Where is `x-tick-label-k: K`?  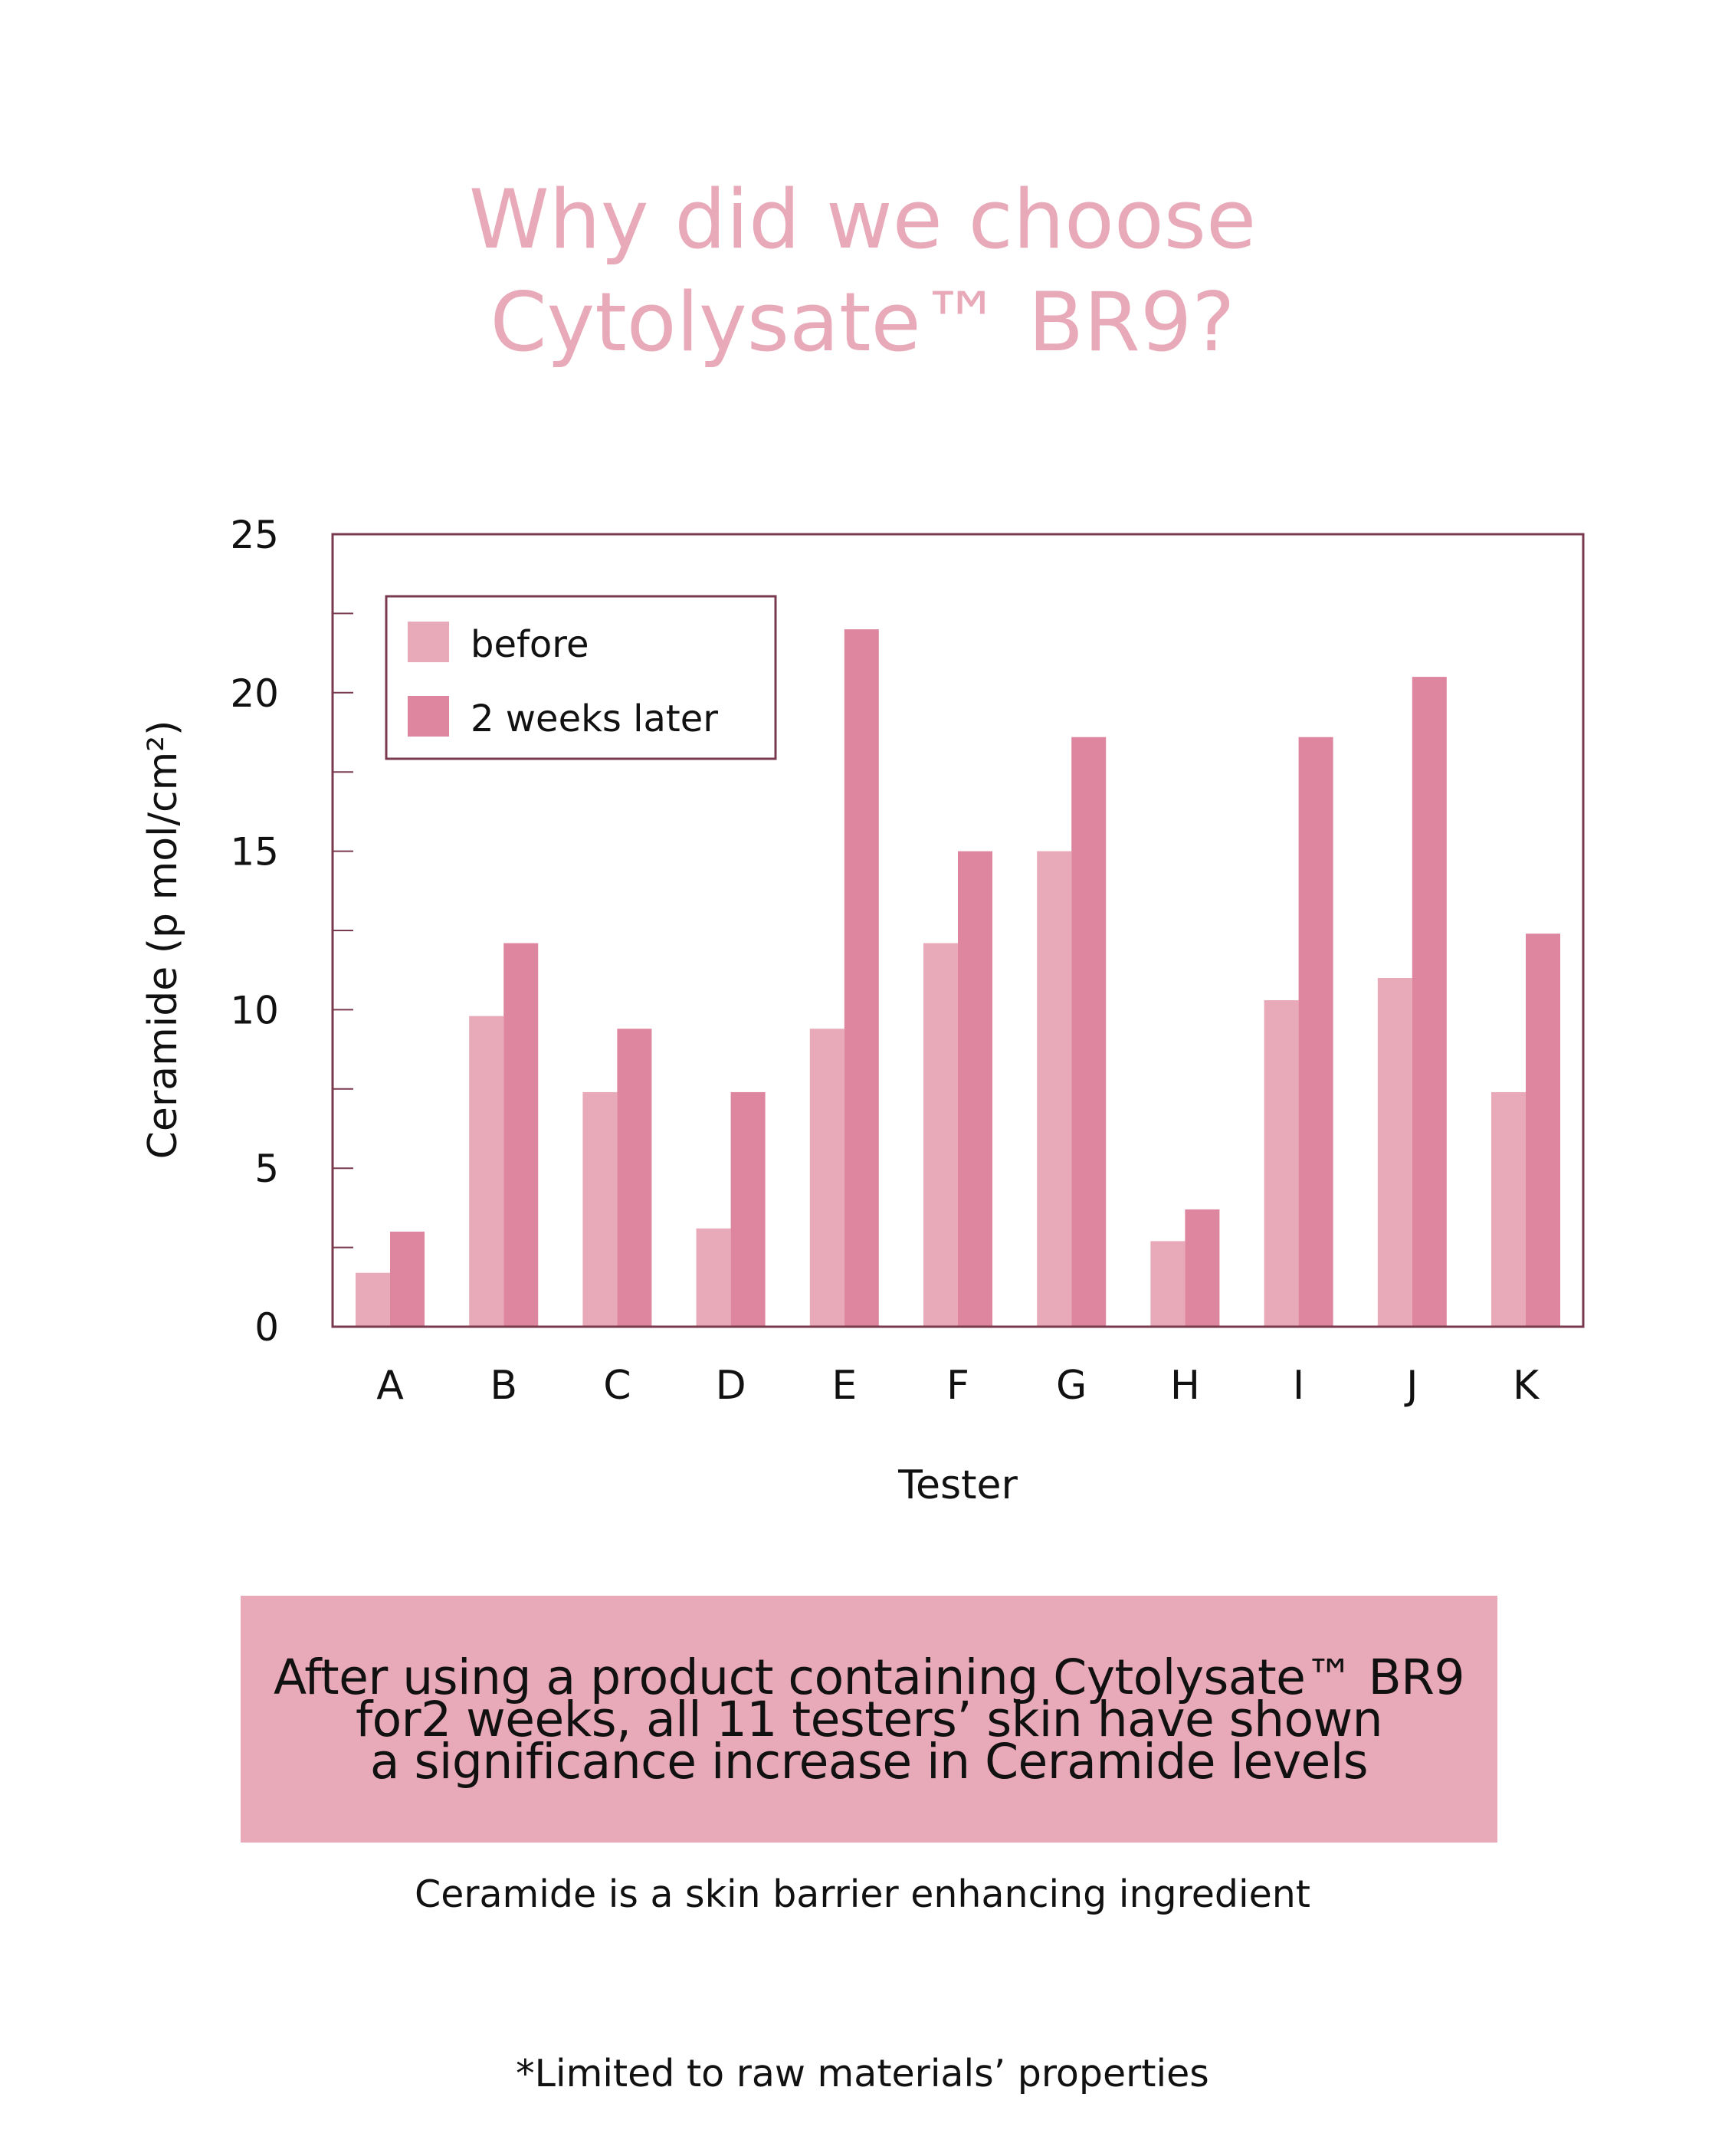
x-tick-label-k: K is located at coordinates (1526, 1386).